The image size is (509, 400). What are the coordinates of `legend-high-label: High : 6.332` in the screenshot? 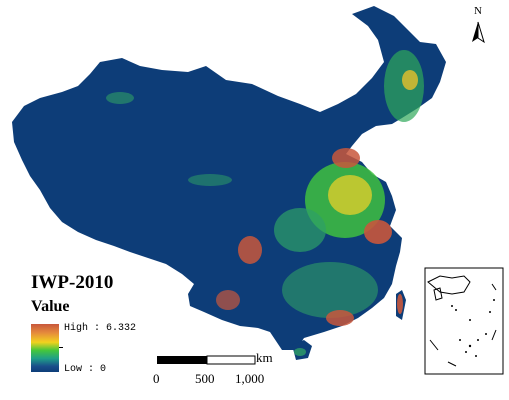 It's located at (100, 328).